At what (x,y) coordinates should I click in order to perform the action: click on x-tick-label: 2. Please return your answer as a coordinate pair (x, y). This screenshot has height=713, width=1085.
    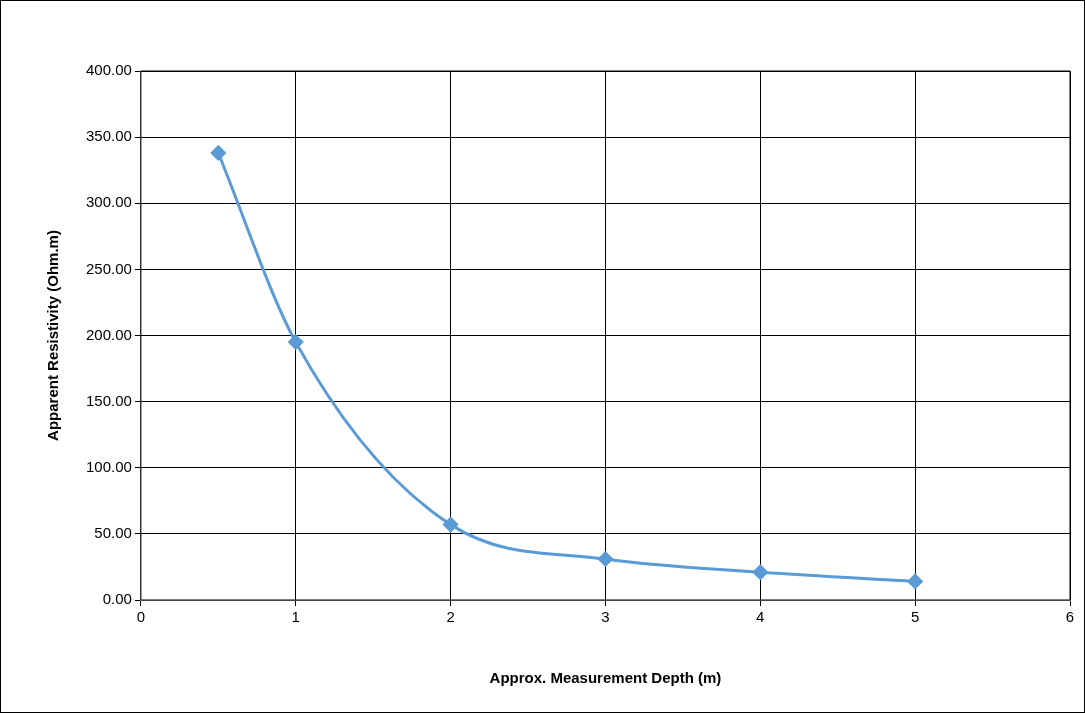
    Looking at the image, I should click on (450, 617).